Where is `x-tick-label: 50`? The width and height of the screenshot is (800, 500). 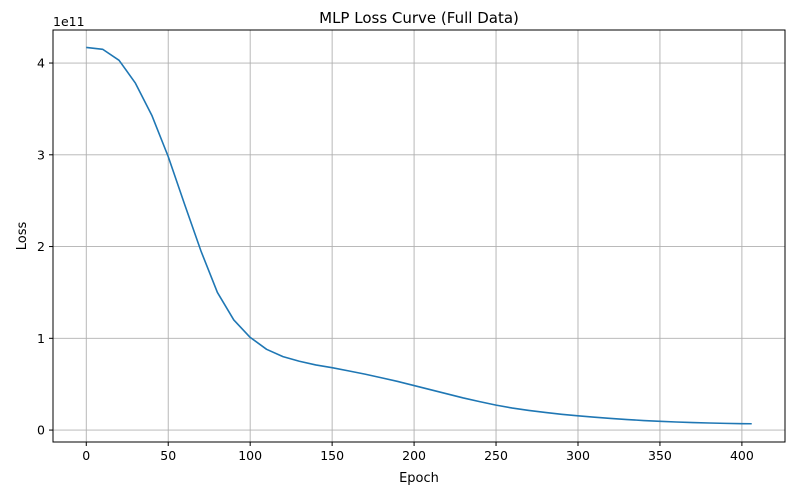
x-tick-label: 50 is located at coordinates (168, 455).